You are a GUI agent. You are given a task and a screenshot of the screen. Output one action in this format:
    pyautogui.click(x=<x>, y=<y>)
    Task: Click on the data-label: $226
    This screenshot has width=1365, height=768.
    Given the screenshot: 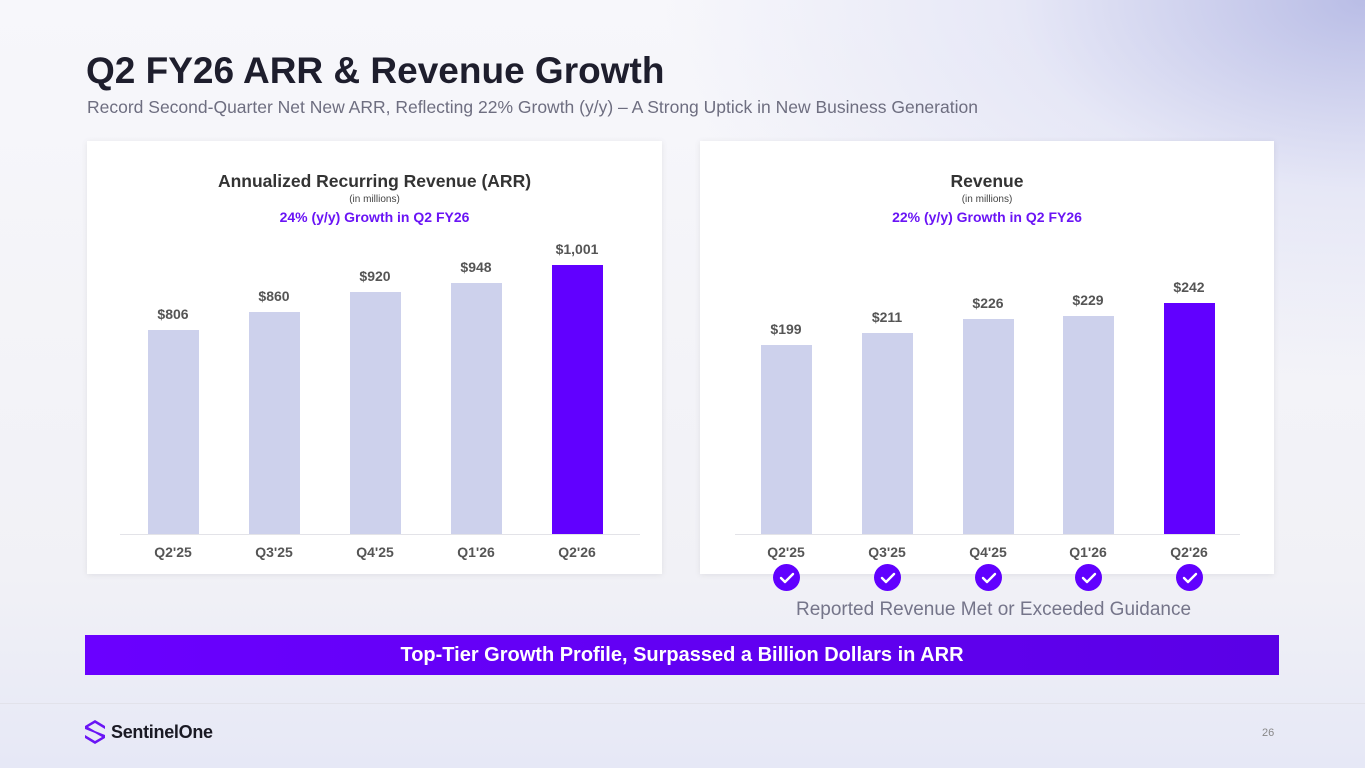 What is the action you would take?
    pyautogui.click(x=988, y=302)
    